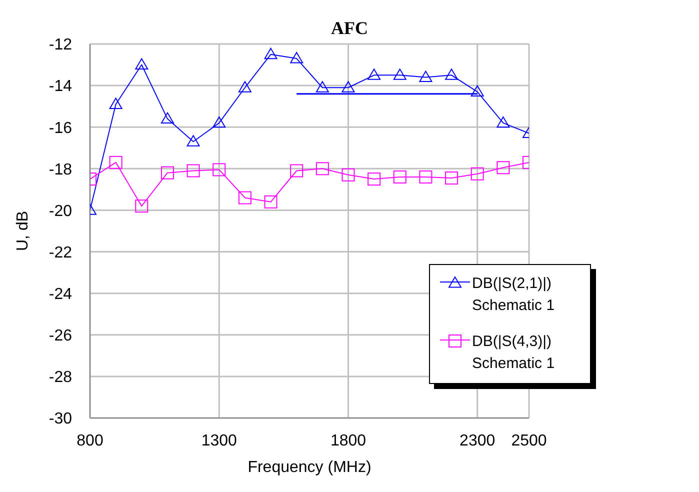  I want to click on y-tick-label: -24, so click(60, 295).